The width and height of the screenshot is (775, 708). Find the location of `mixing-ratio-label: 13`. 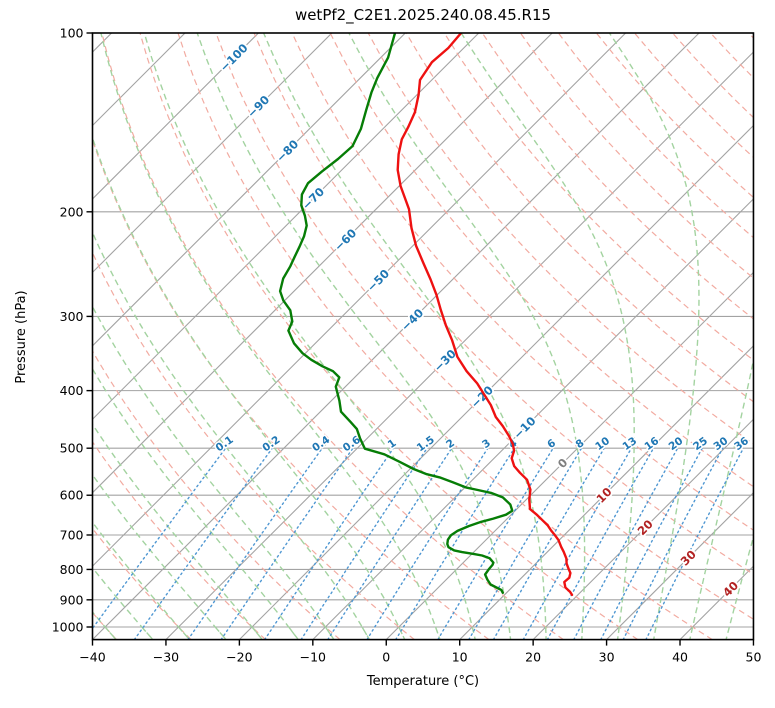

mixing-ratio-label: 13 is located at coordinates (629, 444).